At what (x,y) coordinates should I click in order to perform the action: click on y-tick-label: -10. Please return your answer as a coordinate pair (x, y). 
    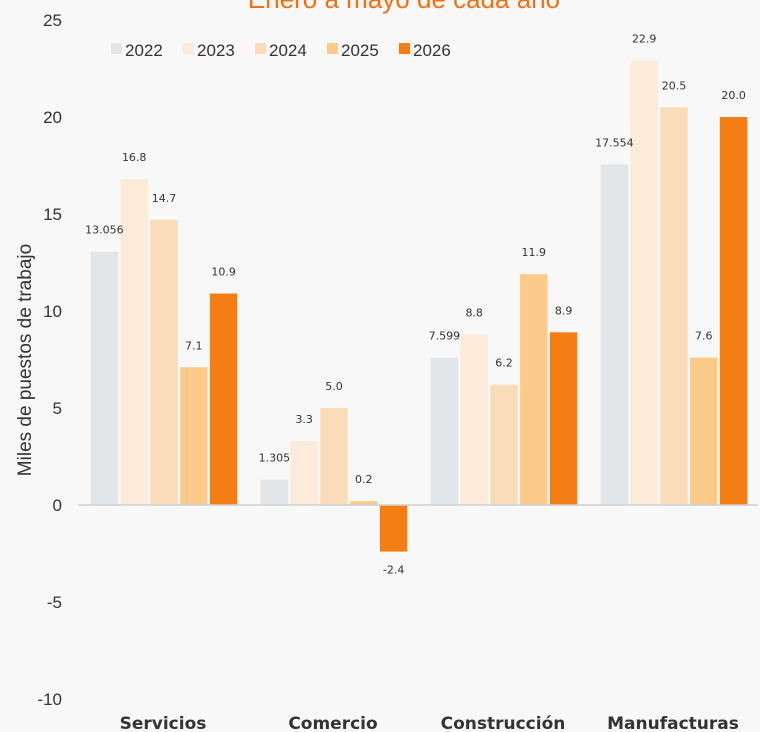
    Looking at the image, I should click on (49, 699).